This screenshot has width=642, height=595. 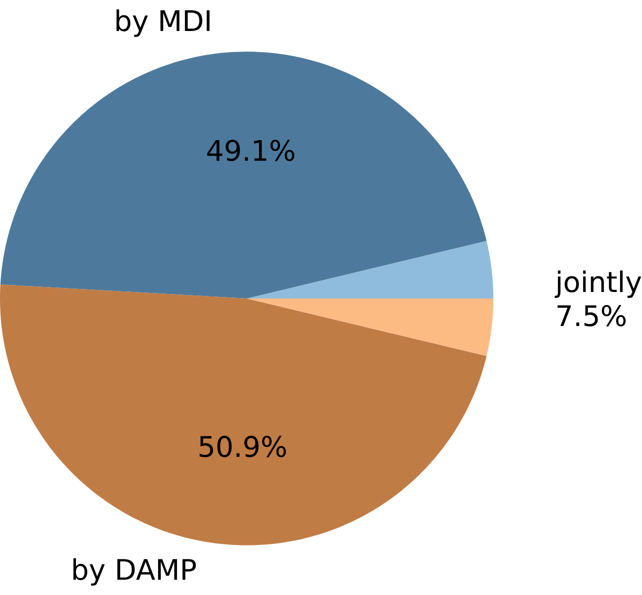 What do you see at coordinates (598, 284) in the screenshot?
I see `slice-label: jointly` at bounding box center [598, 284].